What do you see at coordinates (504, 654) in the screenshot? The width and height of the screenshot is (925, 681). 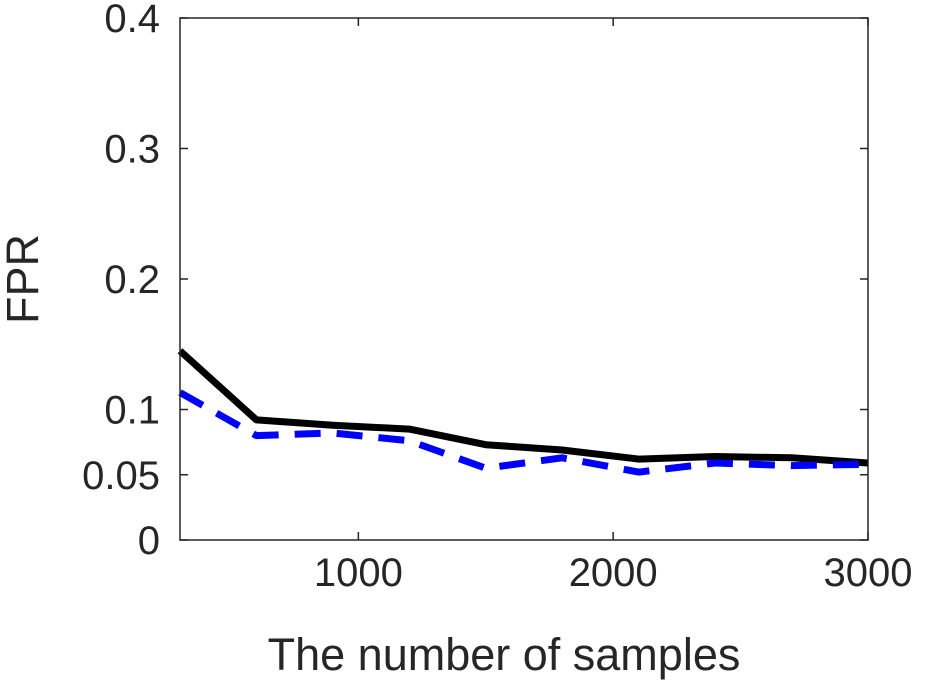 I see `x-axis-label: The number of samples` at bounding box center [504, 654].